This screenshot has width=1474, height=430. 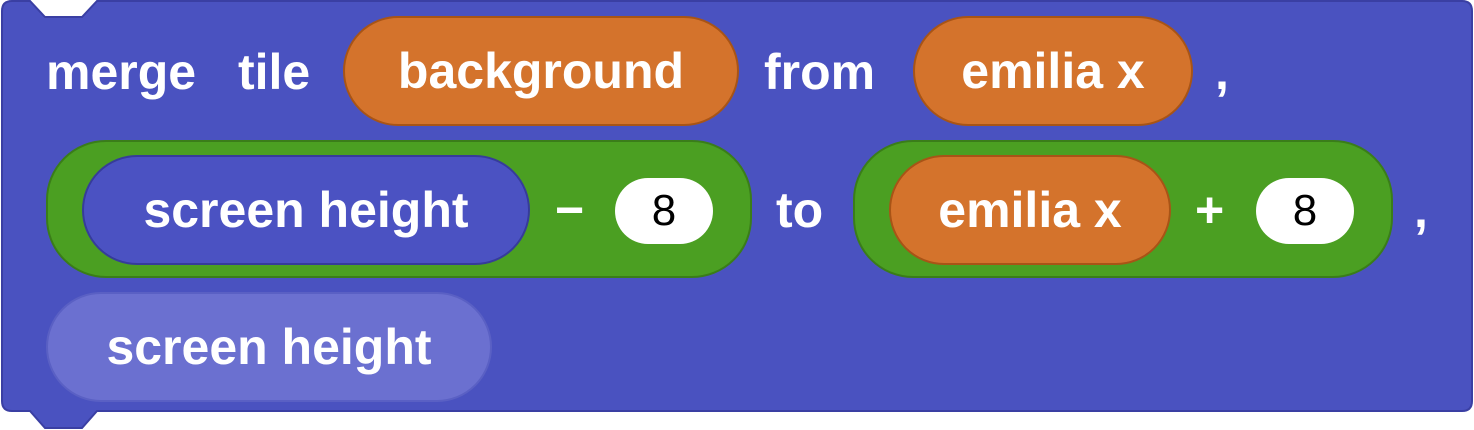 I want to click on from-x-variable-label: emilia x, so click(x=1053, y=71).